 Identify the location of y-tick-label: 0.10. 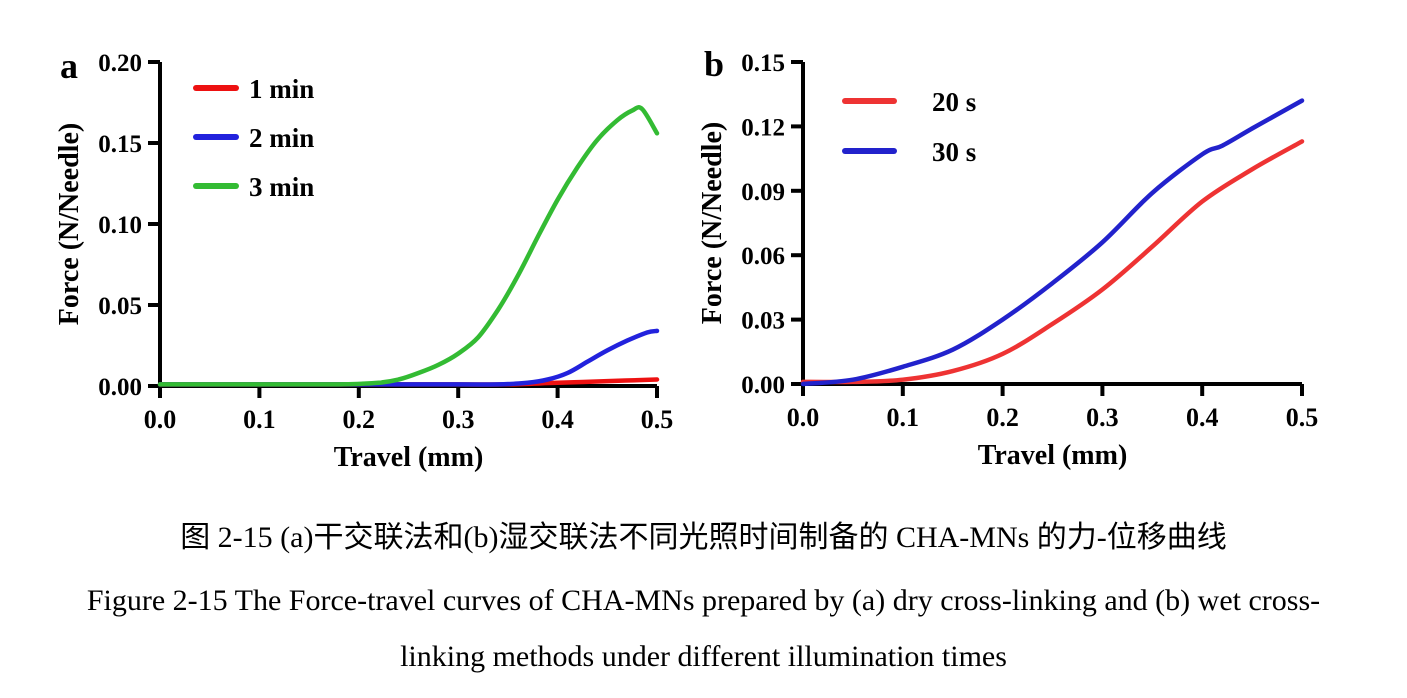
(120, 225).